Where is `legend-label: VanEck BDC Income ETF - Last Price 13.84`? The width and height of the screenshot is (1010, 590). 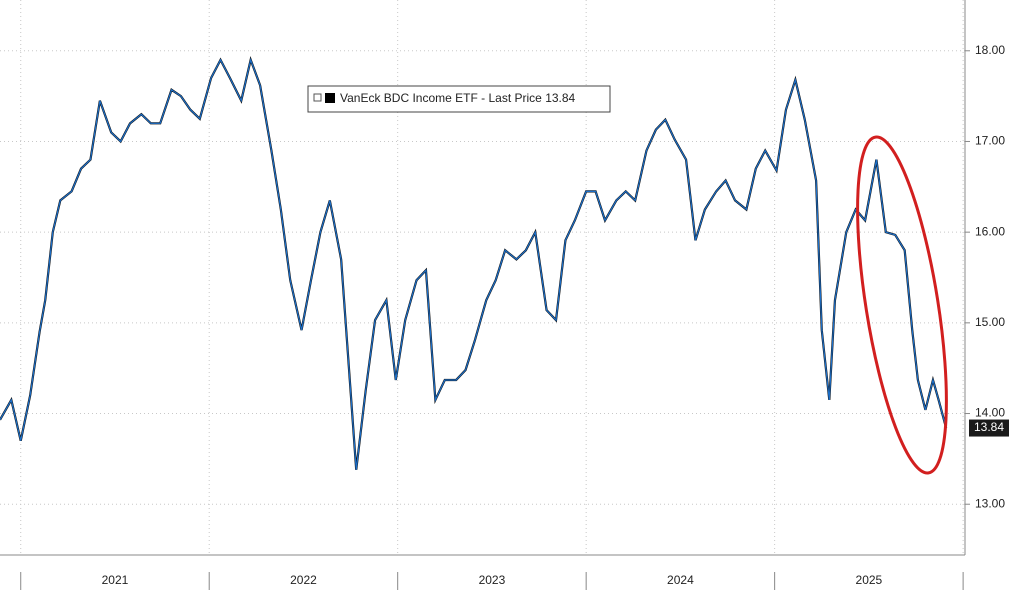 legend-label: VanEck BDC Income ETF - Last Price 13.84 is located at coordinates (458, 98).